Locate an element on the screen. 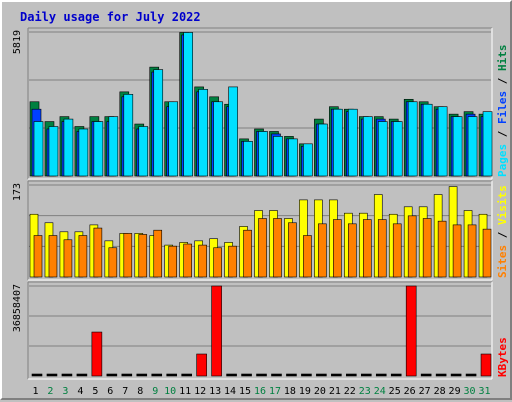  legend-kbytes: KBytes is located at coordinates (502, 357).